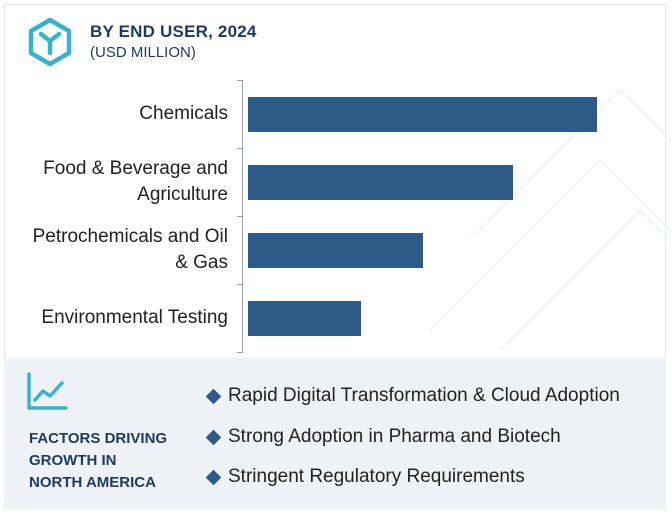 The width and height of the screenshot is (672, 514). Describe the element at coordinates (119, 250) in the screenshot. I see `category-label: Petrochemicals and Oil & Gas` at that location.